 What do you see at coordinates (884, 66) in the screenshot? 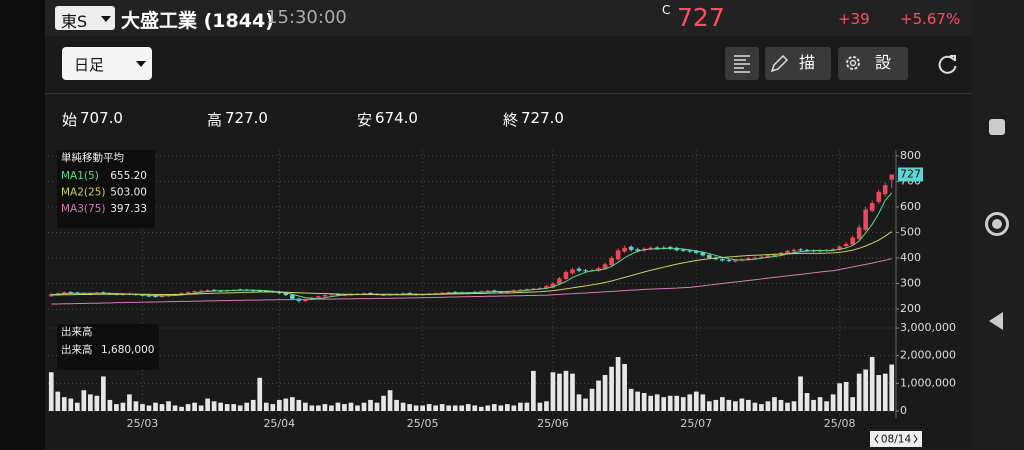
I see `settings-label: 設定` at bounding box center [884, 66].